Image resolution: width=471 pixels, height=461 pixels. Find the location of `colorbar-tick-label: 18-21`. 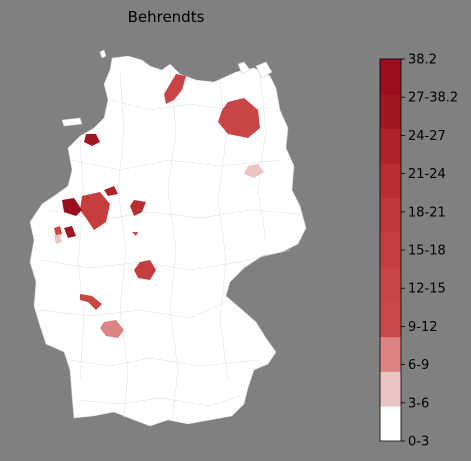

colorbar-tick-label: 18-21 is located at coordinates (427, 212).